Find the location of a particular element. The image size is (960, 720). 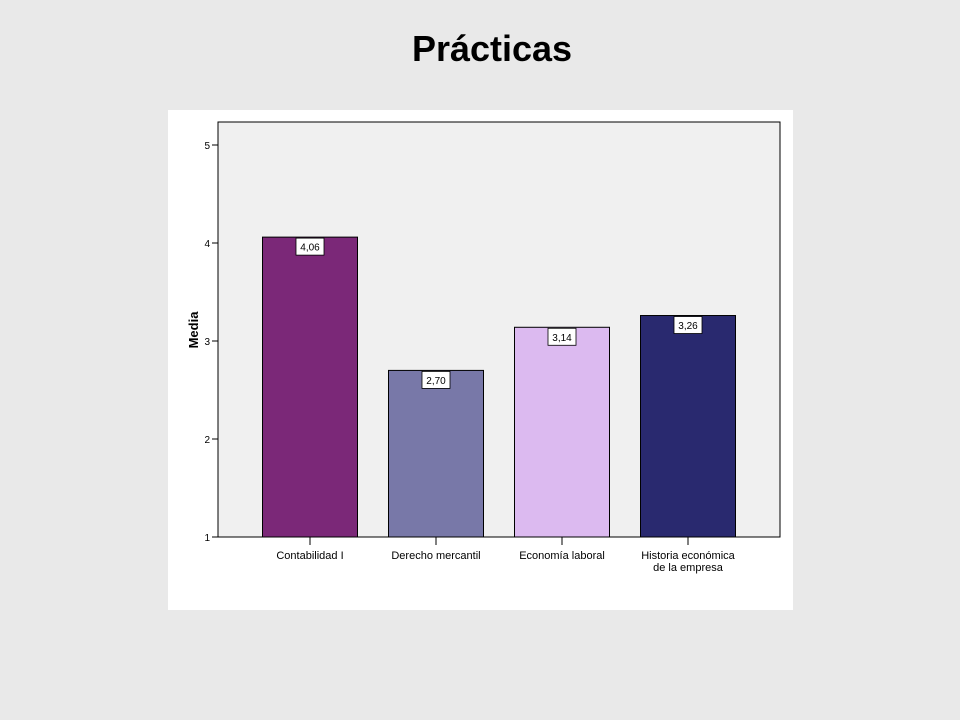

data-label: 3,26 is located at coordinates (688, 326).